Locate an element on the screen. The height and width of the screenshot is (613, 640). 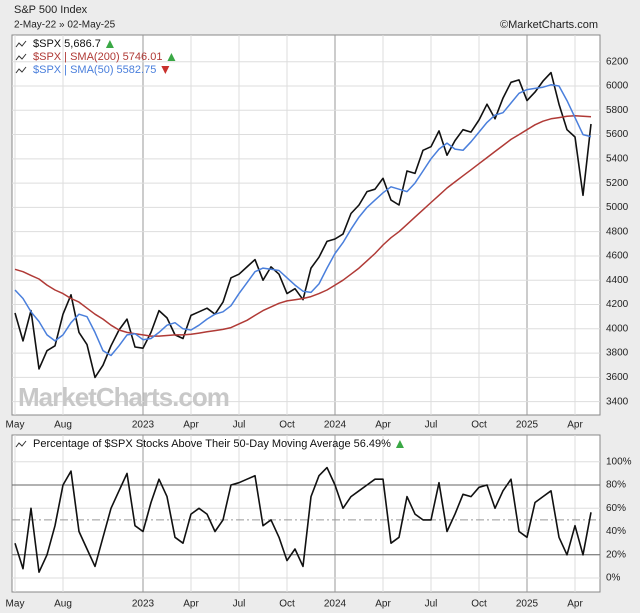
source: ©MarketCharts.com is located at coordinates (549, 25).